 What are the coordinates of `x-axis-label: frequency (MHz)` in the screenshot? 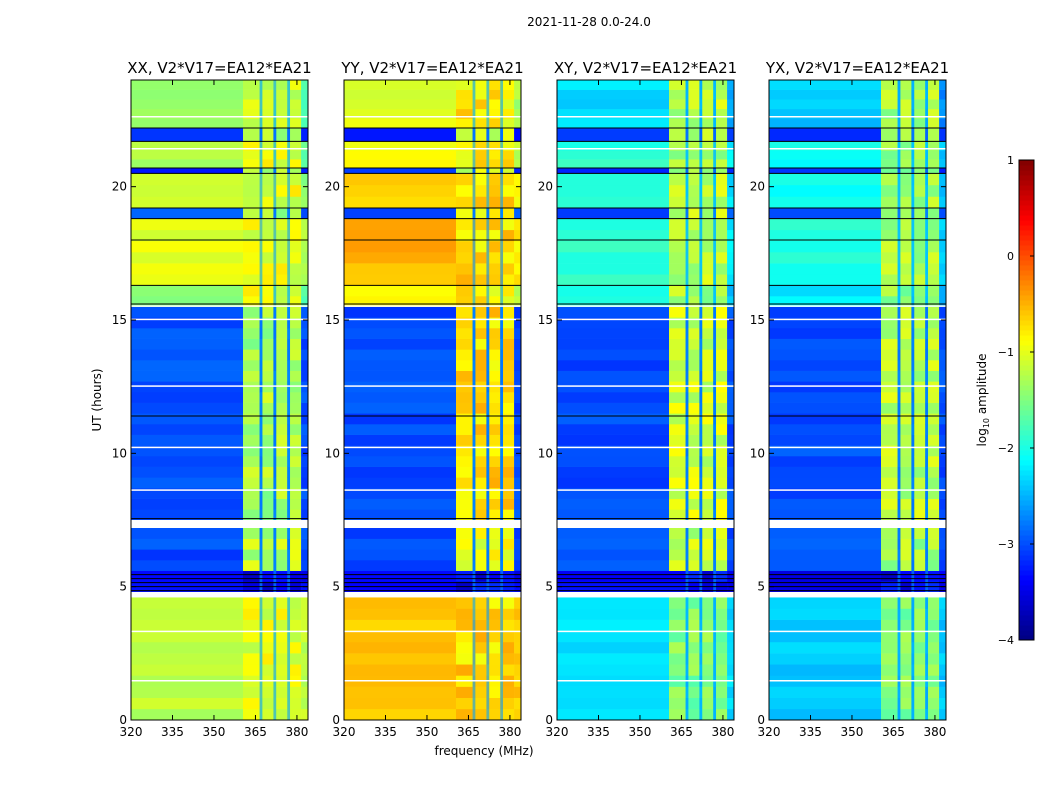 It's located at (483, 751).